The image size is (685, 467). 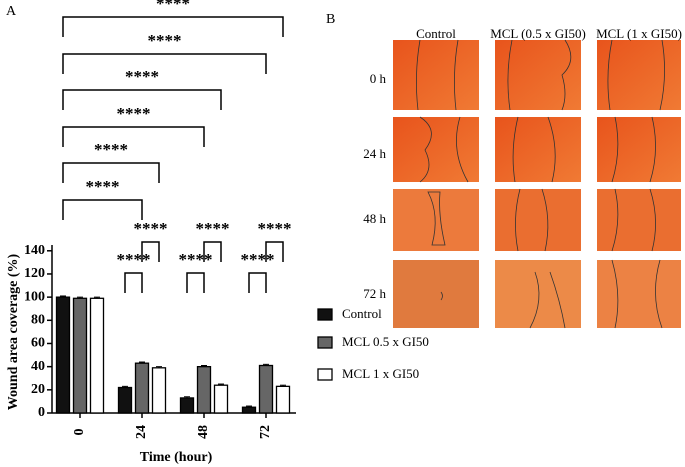 What do you see at coordinates (41, 412) in the screenshot?
I see `y-tick-label: 0` at bounding box center [41, 412].